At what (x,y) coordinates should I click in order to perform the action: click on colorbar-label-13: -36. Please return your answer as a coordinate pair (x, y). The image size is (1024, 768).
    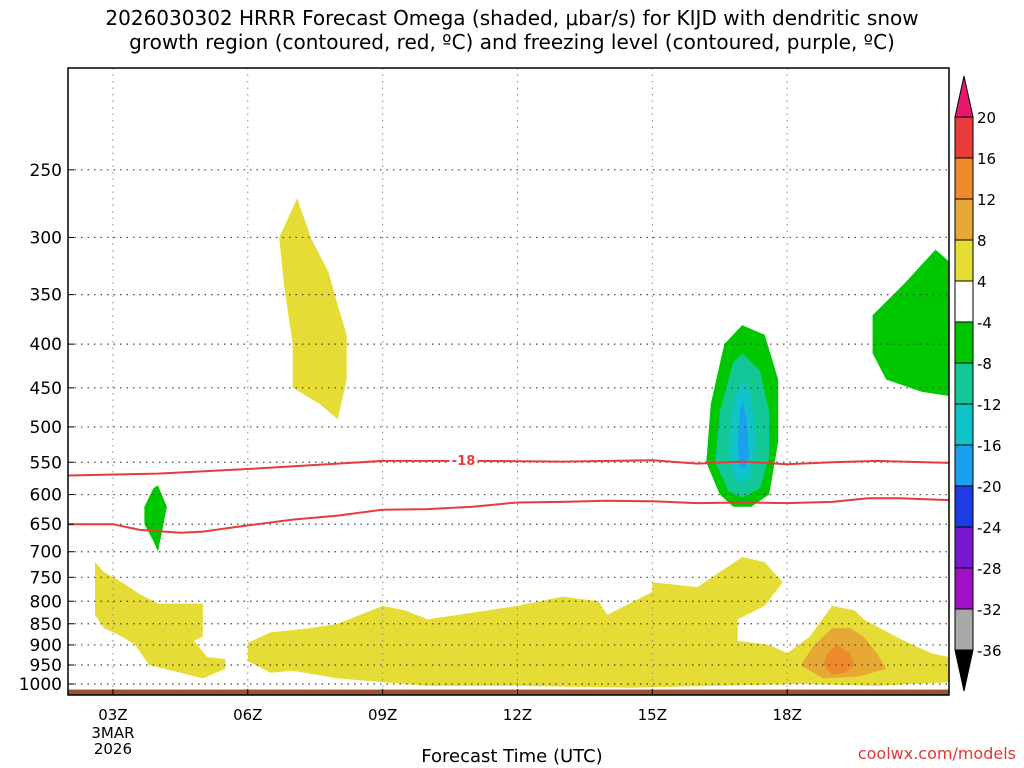
    Looking at the image, I should click on (989, 651).